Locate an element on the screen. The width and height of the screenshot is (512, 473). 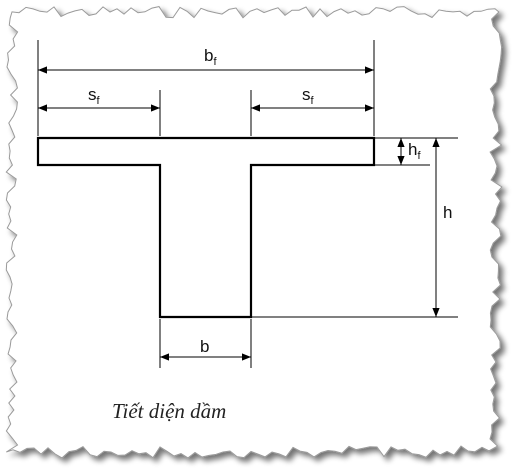
label-sf-left: sf is located at coordinates (94, 96).